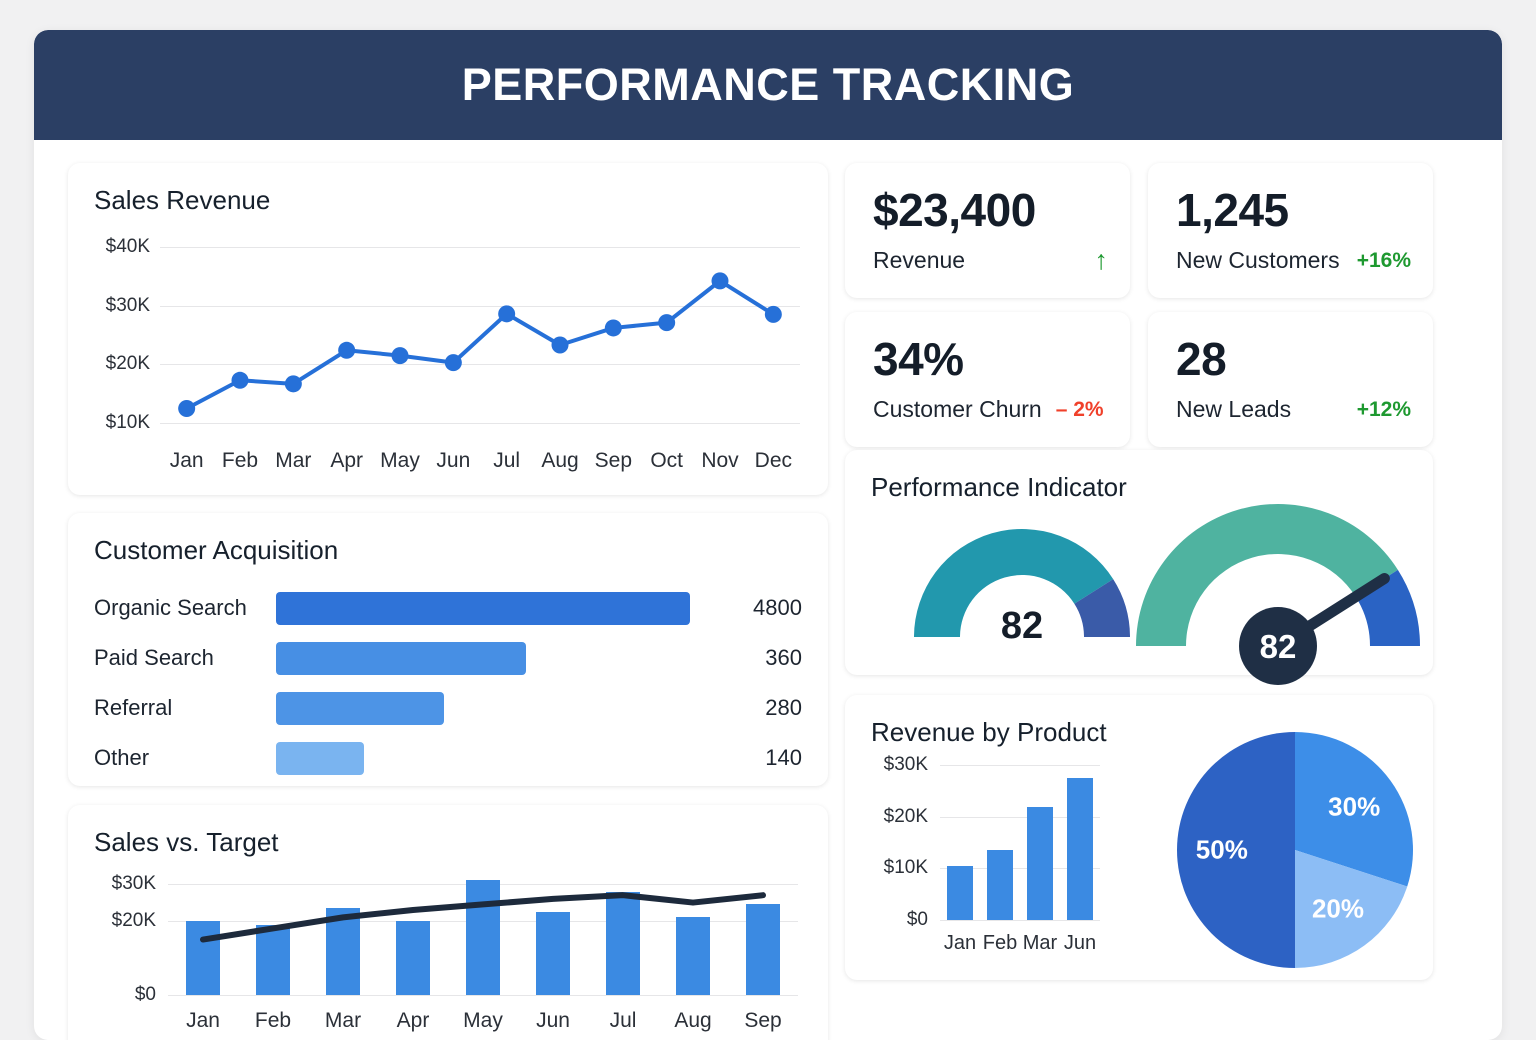 This screenshot has height=1040, width=1536. Describe the element at coordinates (1290, 379) in the screenshot. I see `kpi-card-new-leads: 28 New Leads +12%` at that location.